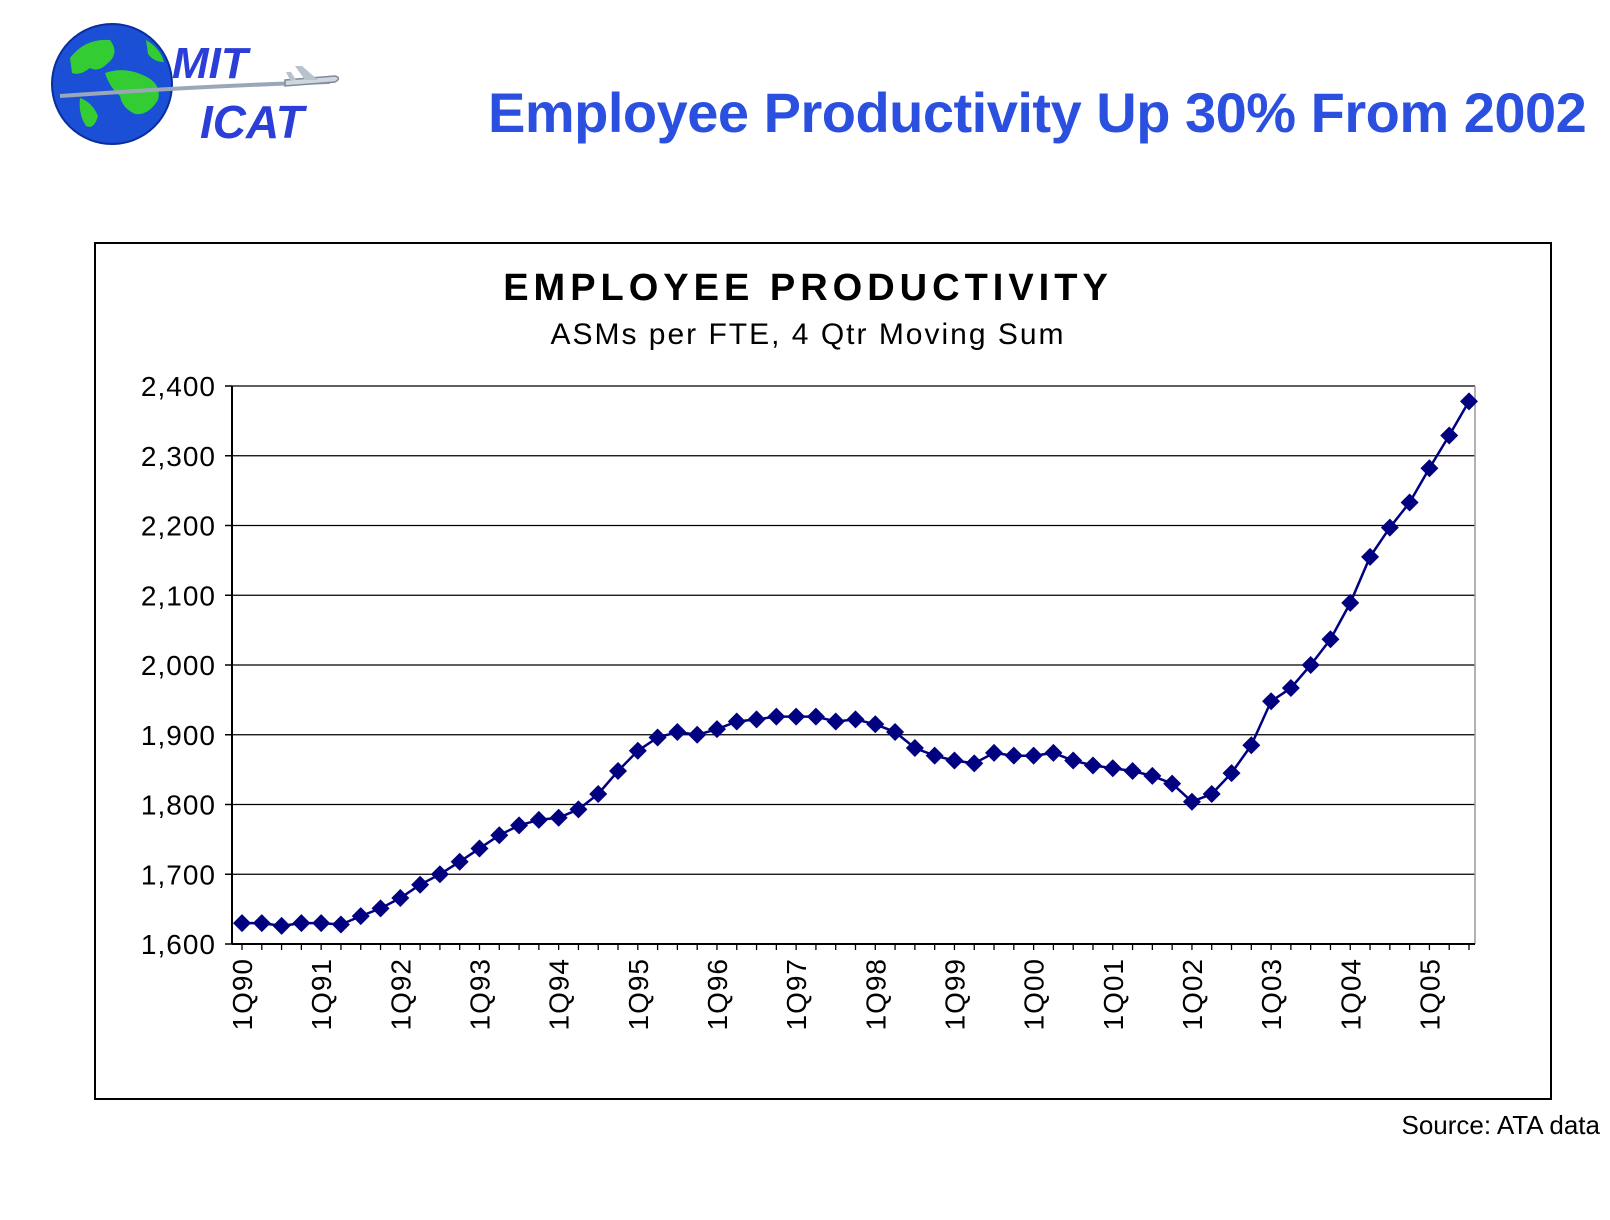  I want to click on ytick-label: 2,400, so click(178, 386).